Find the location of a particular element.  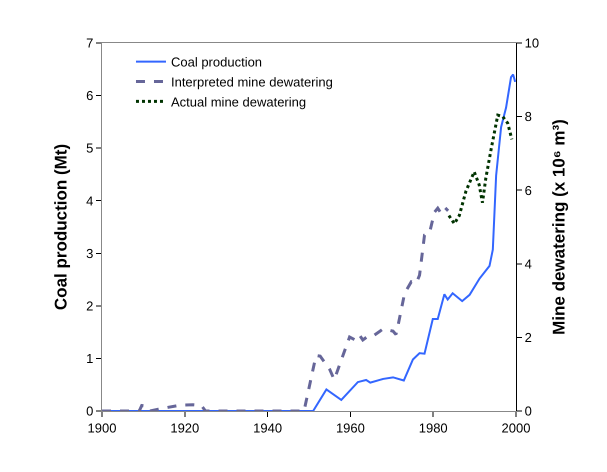

x-tick-label: 1920 is located at coordinates (185, 428).